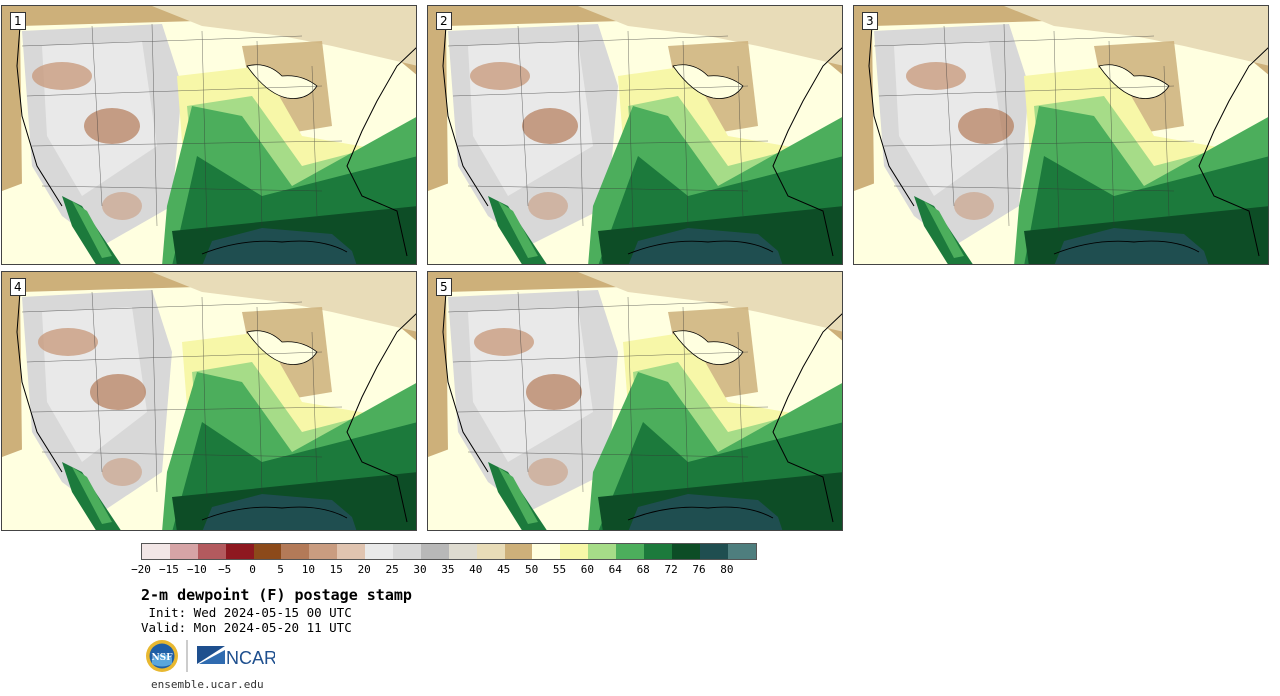 The image size is (1280, 696). I want to click on colorbar-tick-label: 5, so click(280, 569).